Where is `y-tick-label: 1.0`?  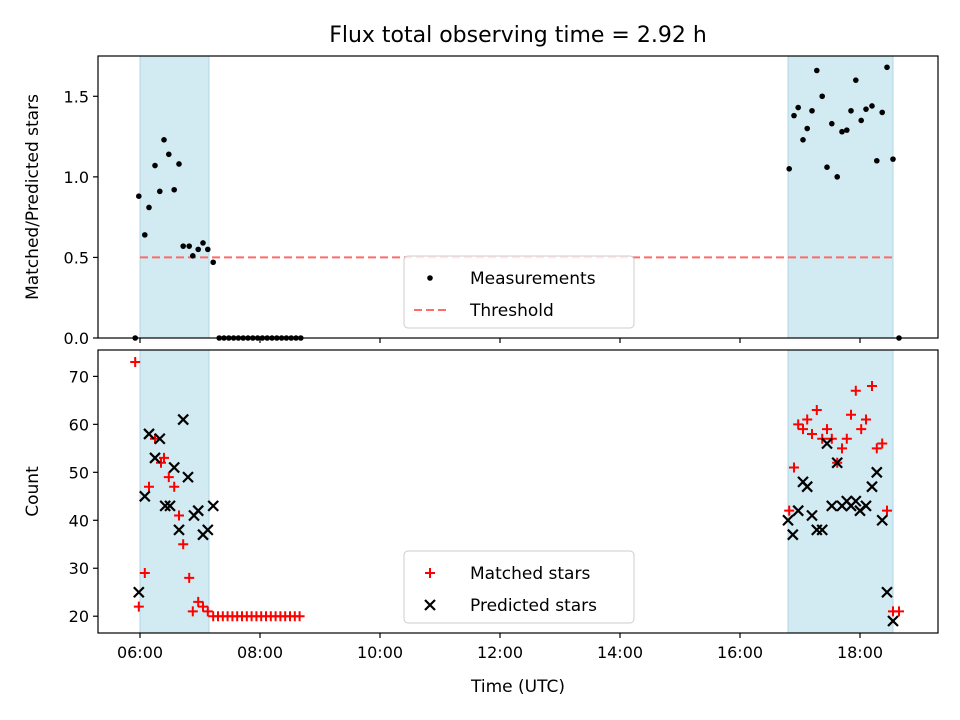
y-tick-label: 1.0 is located at coordinates (76, 177).